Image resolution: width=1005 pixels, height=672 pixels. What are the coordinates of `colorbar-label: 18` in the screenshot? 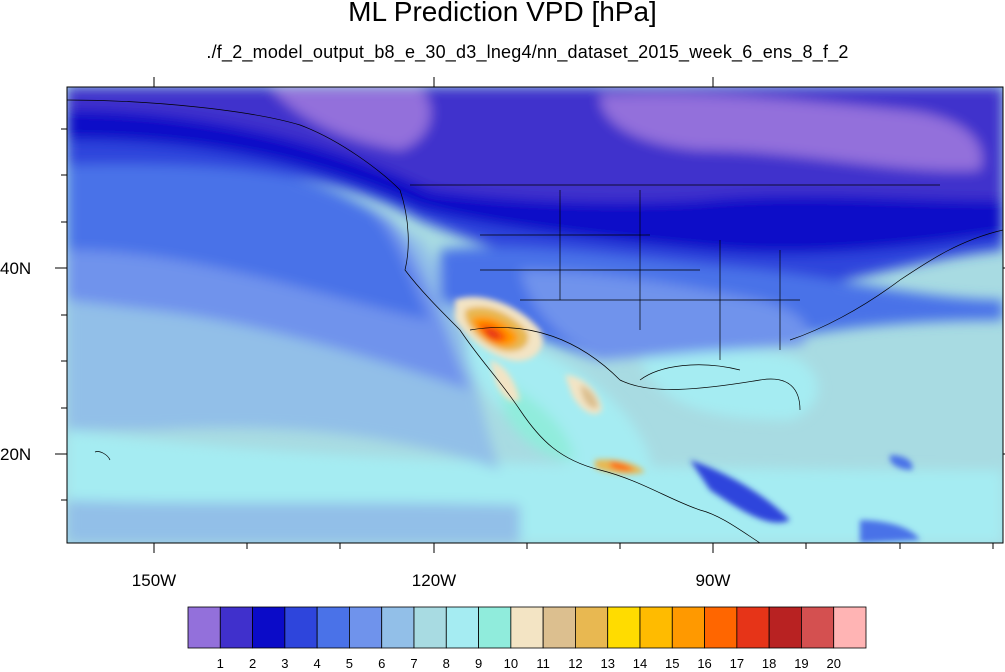 It's located at (769, 663).